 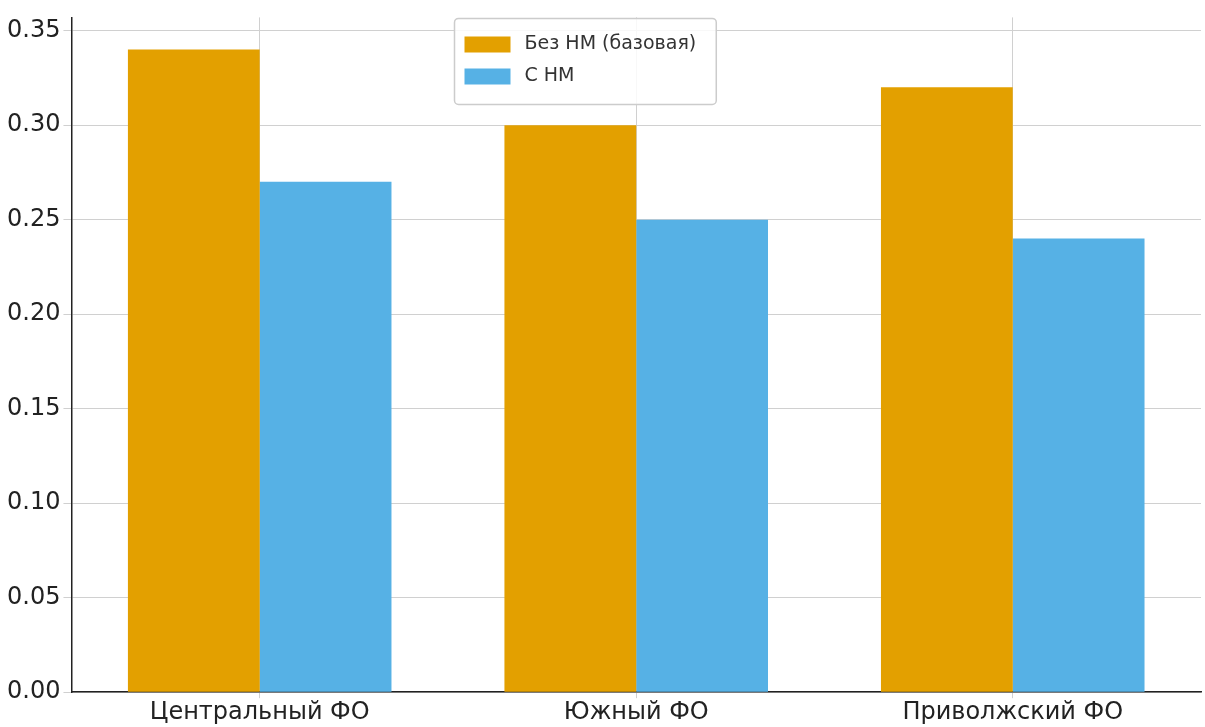 What do you see at coordinates (34, 123) in the screenshot?
I see `y-tick-label: 0.30` at bounding box center [34, 123].